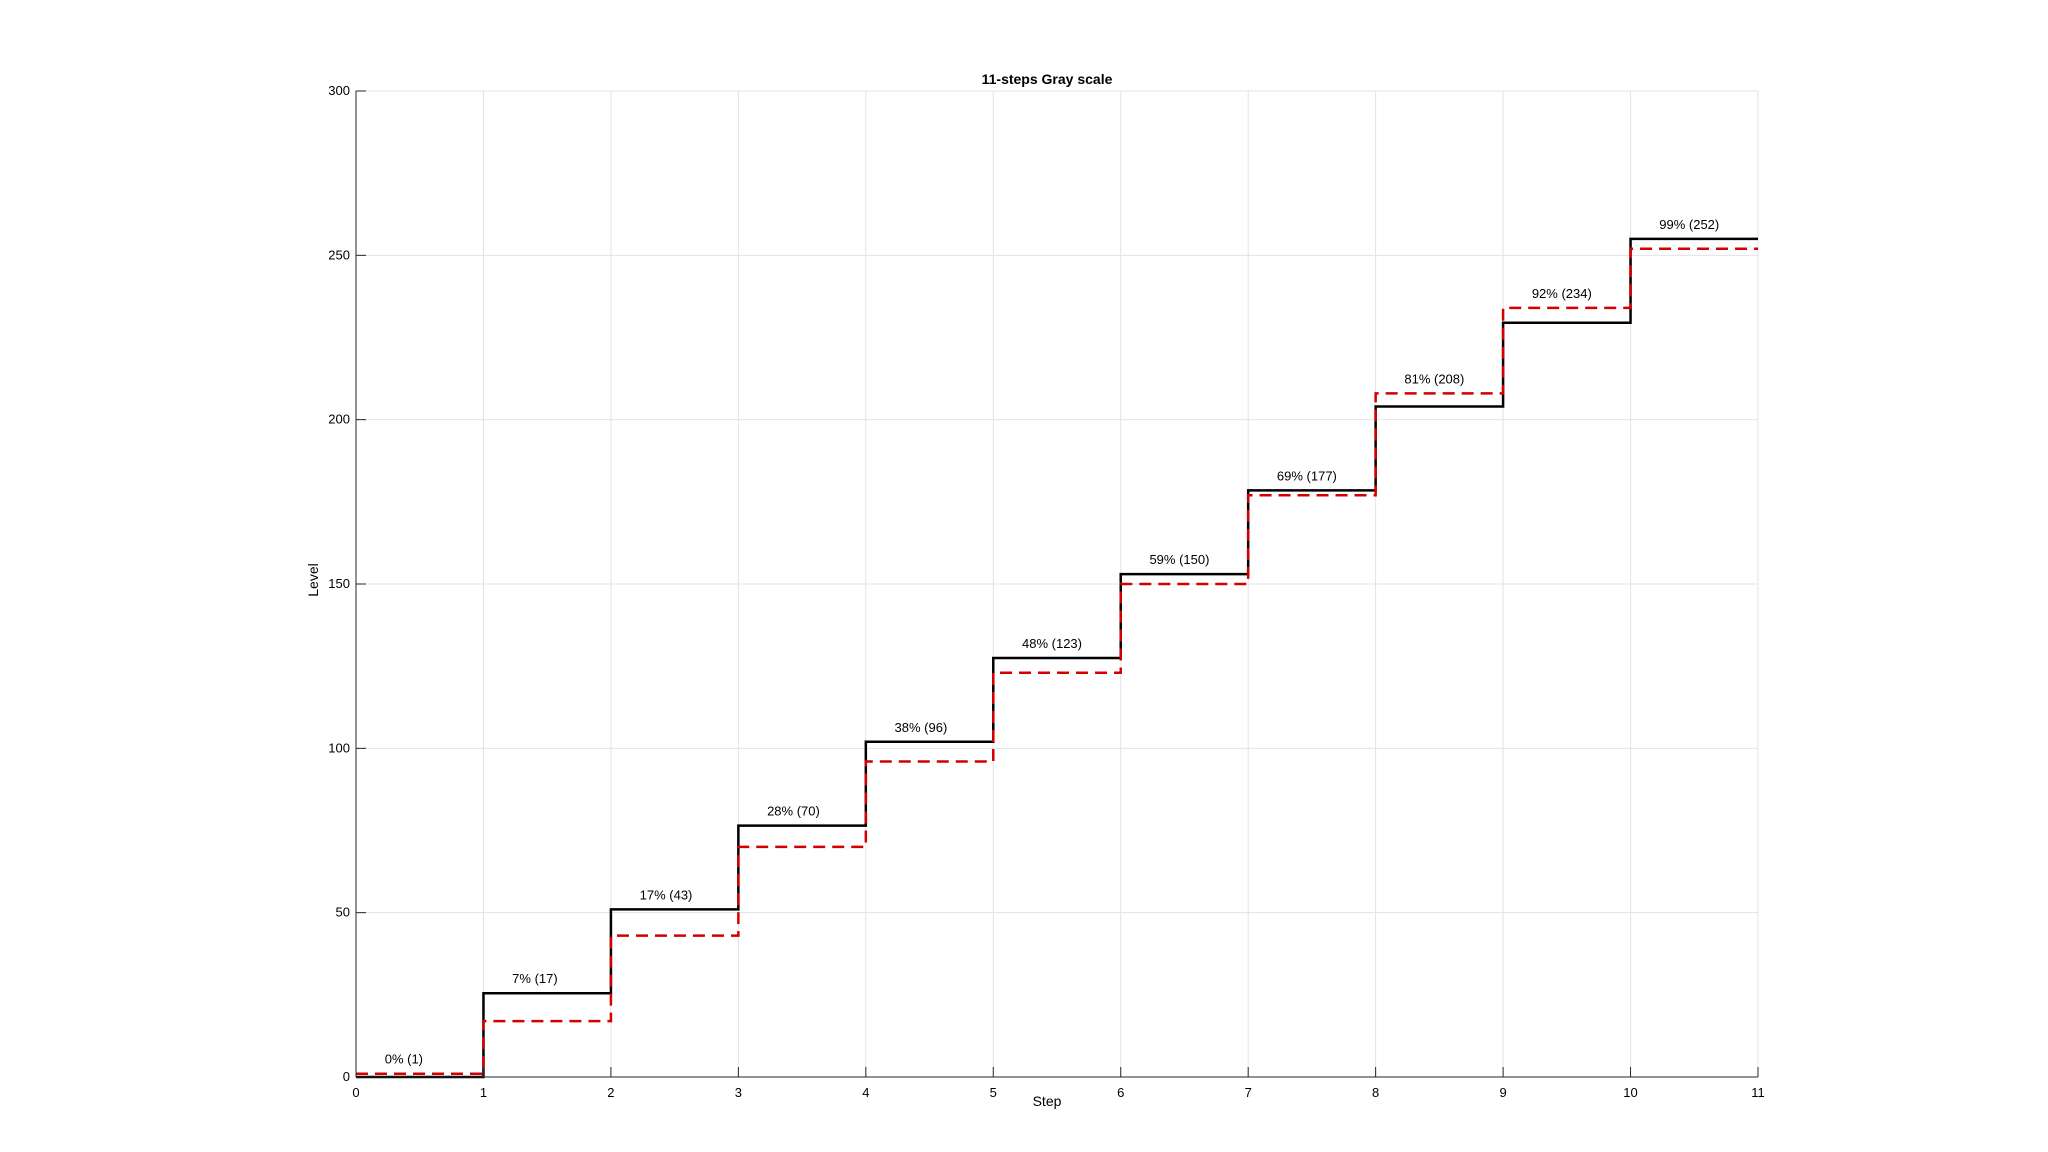  Describe the element at coordinates (1434, 378) in the screenshot. I see `step-data-label: 81% (208)` at that location.